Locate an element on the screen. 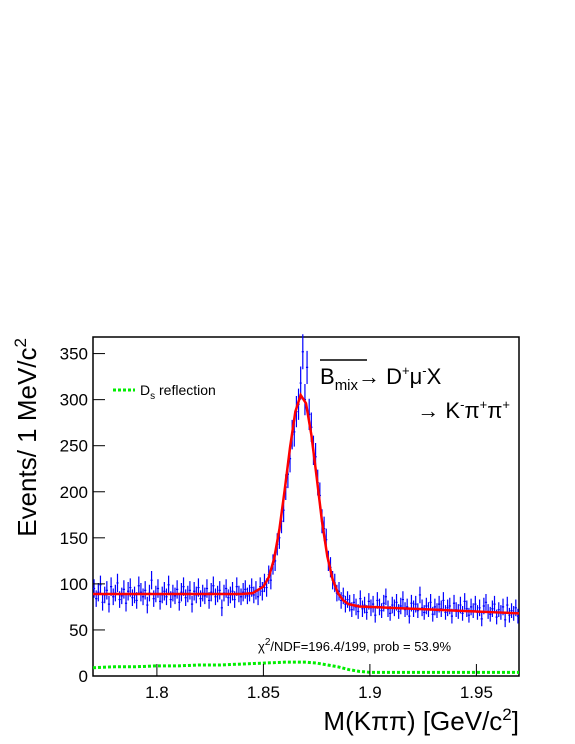  ann-part: → D is located at coordinates (380, 376).